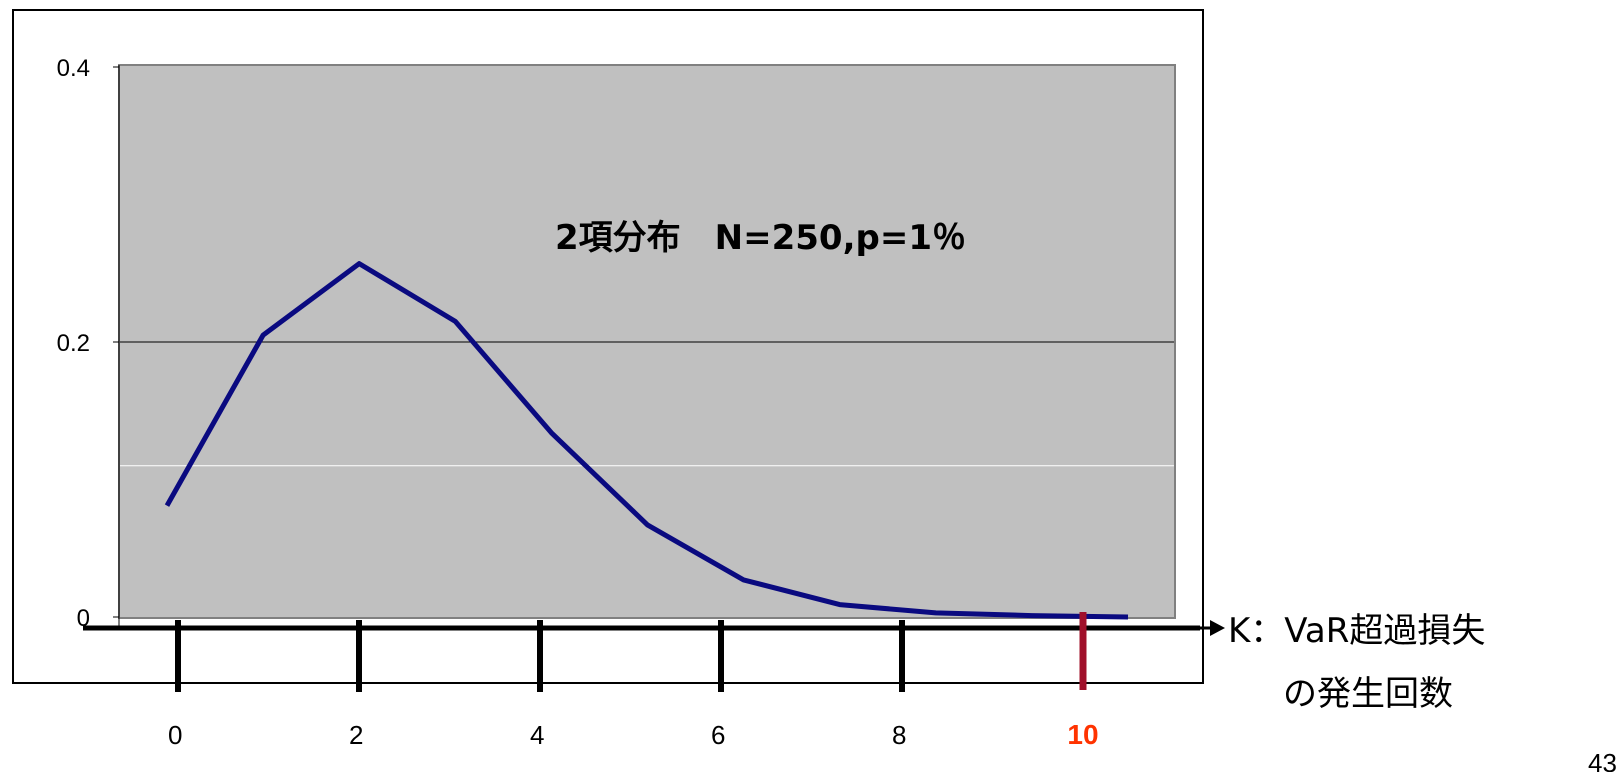 This screenshot has height=772, width=1618. I want to click on y-axis-ticks: 0 0.2 0.4, so click(88, 343).